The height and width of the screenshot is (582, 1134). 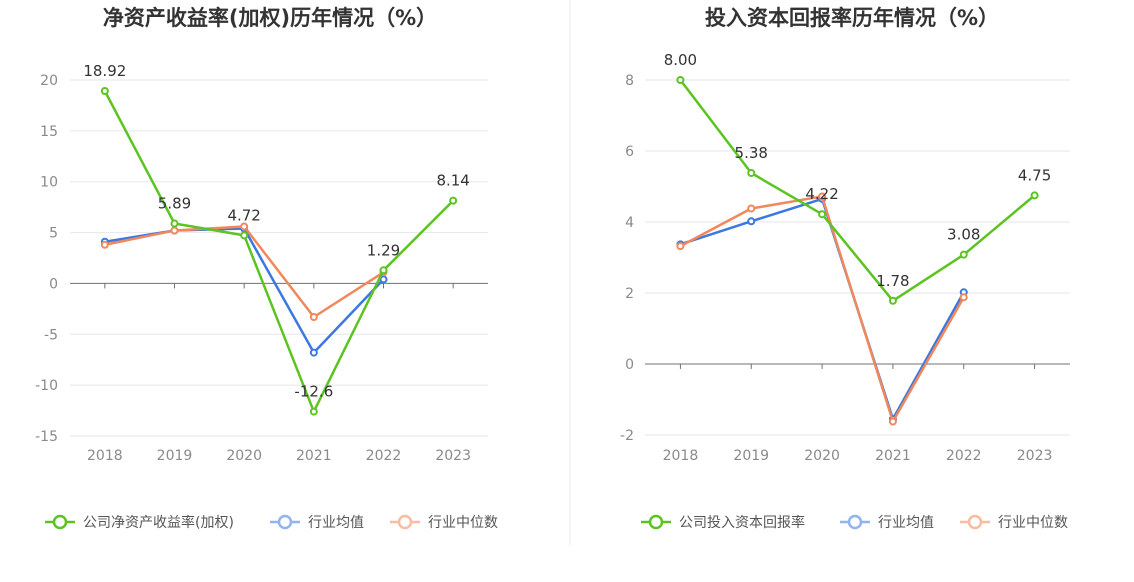 I want to click on data-label: 4.75, so click(x=1034, y=175).